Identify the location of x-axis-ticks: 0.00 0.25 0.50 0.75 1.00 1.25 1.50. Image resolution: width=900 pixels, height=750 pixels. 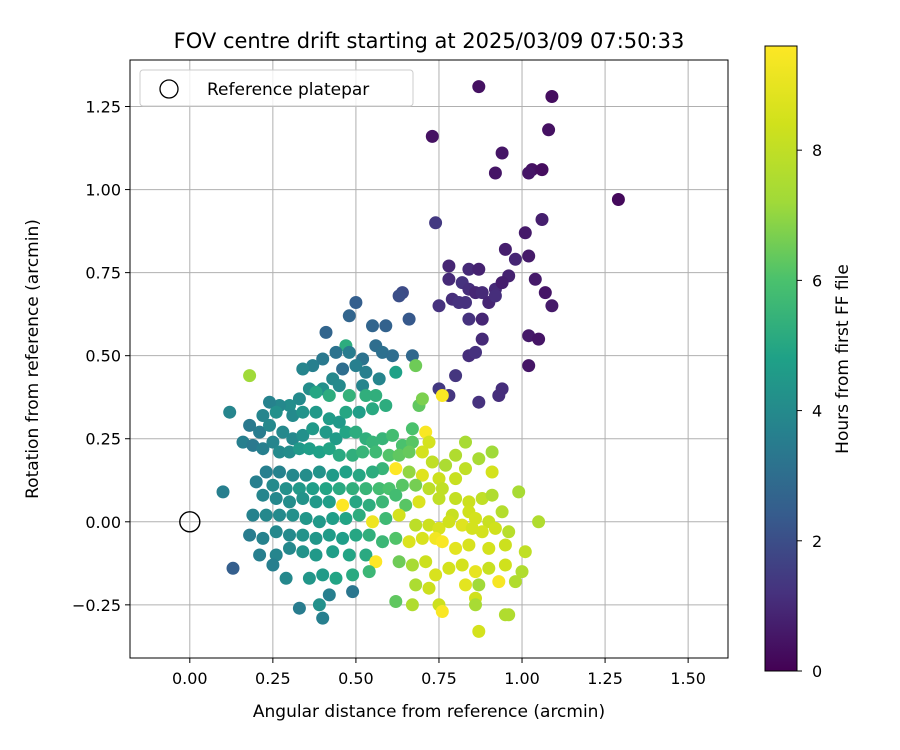
(439, 673).